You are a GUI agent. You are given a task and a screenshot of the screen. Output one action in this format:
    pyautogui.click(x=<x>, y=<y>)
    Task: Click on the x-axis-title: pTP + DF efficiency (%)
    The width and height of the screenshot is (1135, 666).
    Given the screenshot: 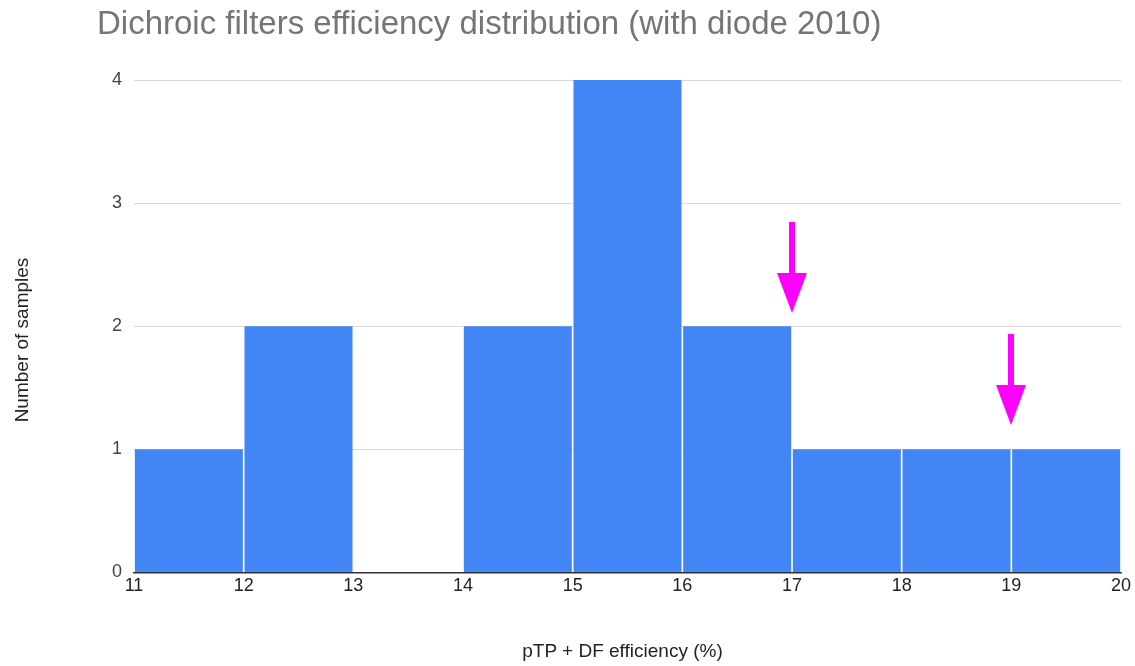 What is the action you would take?
    pyautogui.click(x=622, y=651)
    